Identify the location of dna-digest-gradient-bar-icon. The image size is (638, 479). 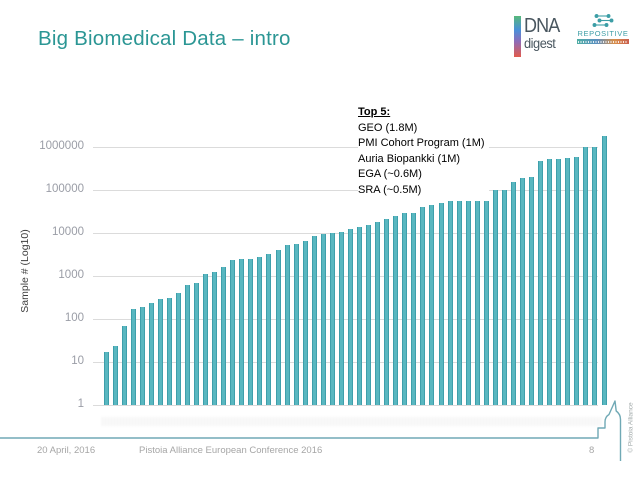
(517, 36).